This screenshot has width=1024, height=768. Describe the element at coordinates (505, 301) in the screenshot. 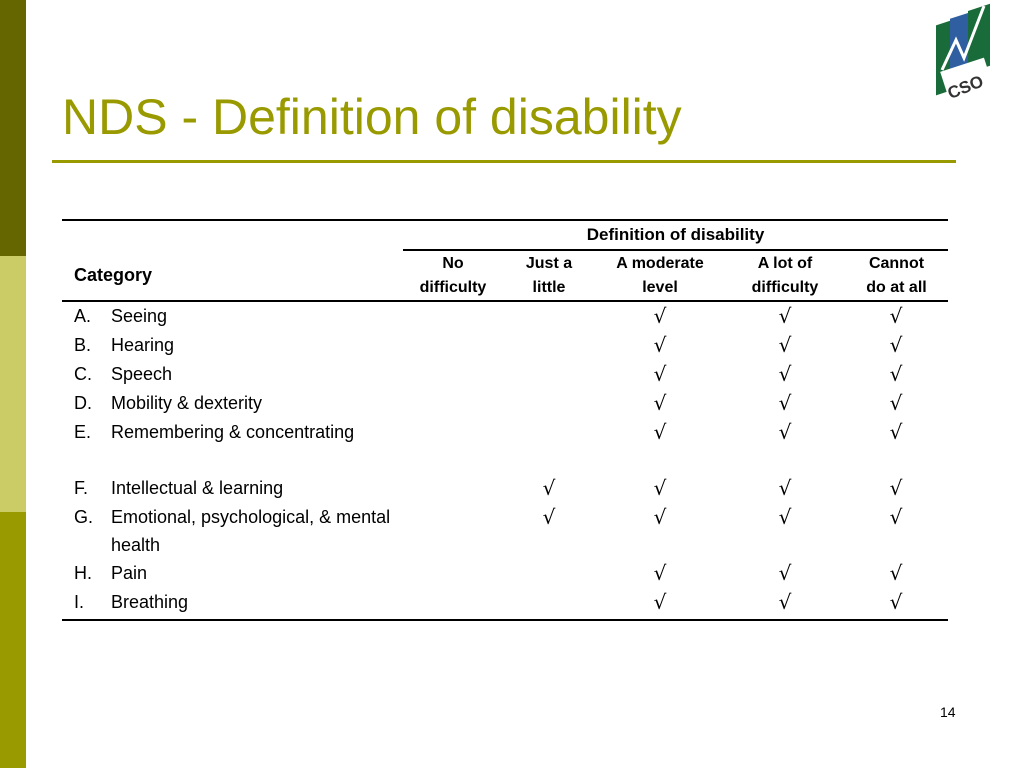

I see `header-bottom-rule` at that location.